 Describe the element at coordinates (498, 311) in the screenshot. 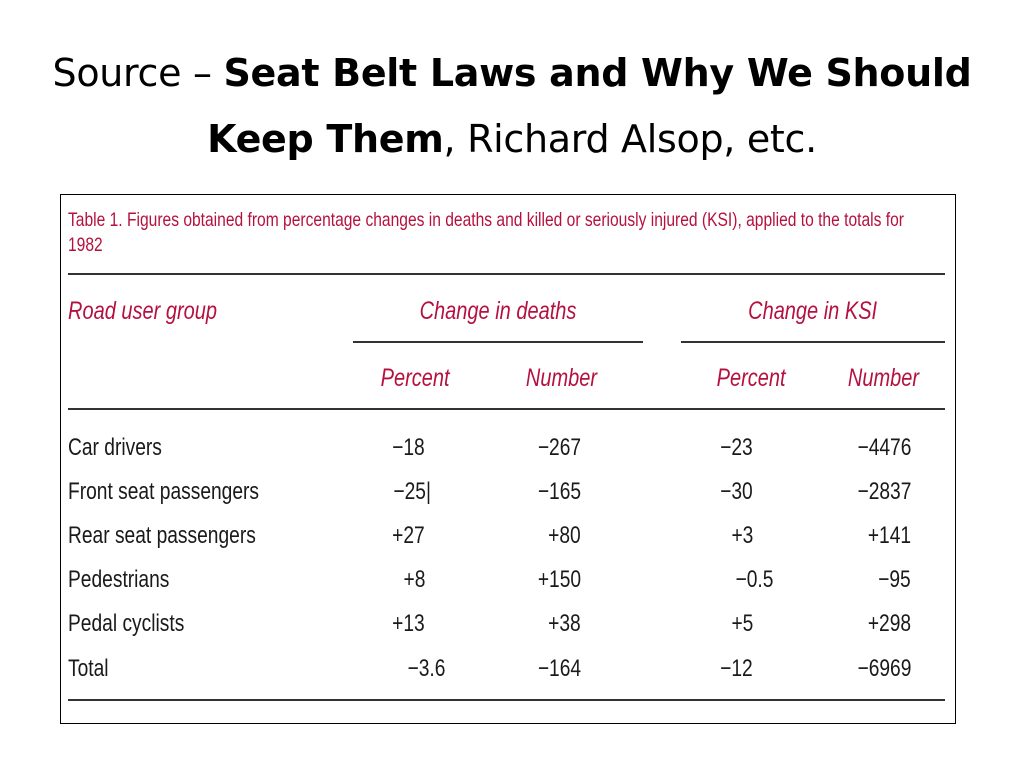

I see `header-change-in-deaths: Change in deaths` at that location.